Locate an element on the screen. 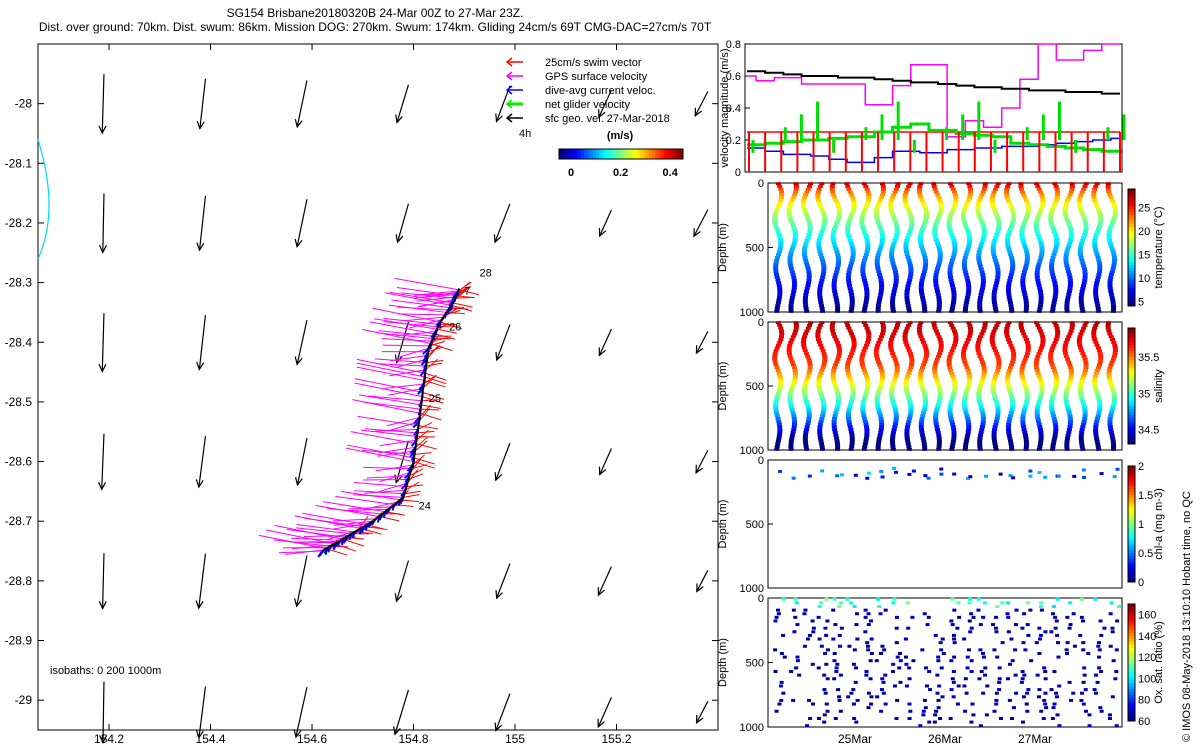  colorbar-tick: 2 is located at coordinates (1141, 467).